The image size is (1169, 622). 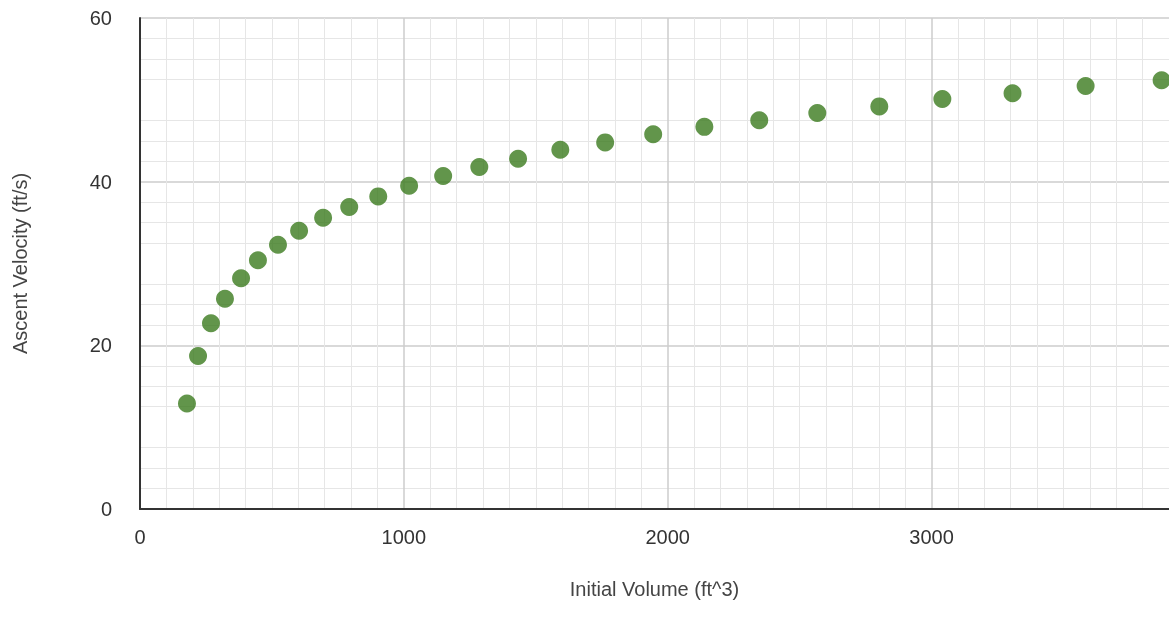 What do you see at coordinates (931, 537) in the screenshot?
I see `x-tick-label: 3000` at bounding box center [931, 537].